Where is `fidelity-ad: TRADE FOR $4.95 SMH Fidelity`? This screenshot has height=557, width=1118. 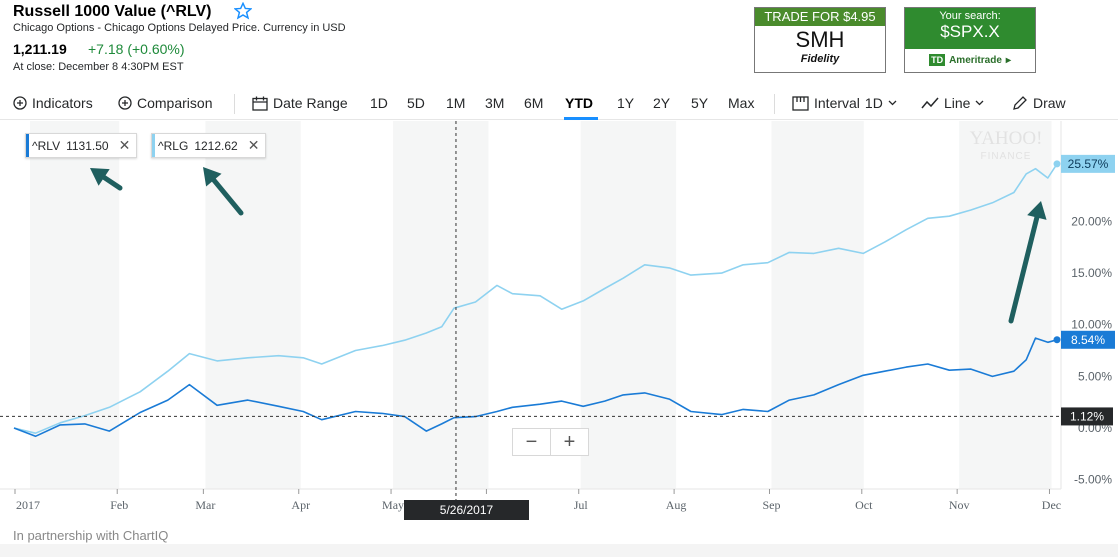
fidelity-ad: TRADE FOR $4.95 SMH Fidelity is located at coordinates (820, 40).